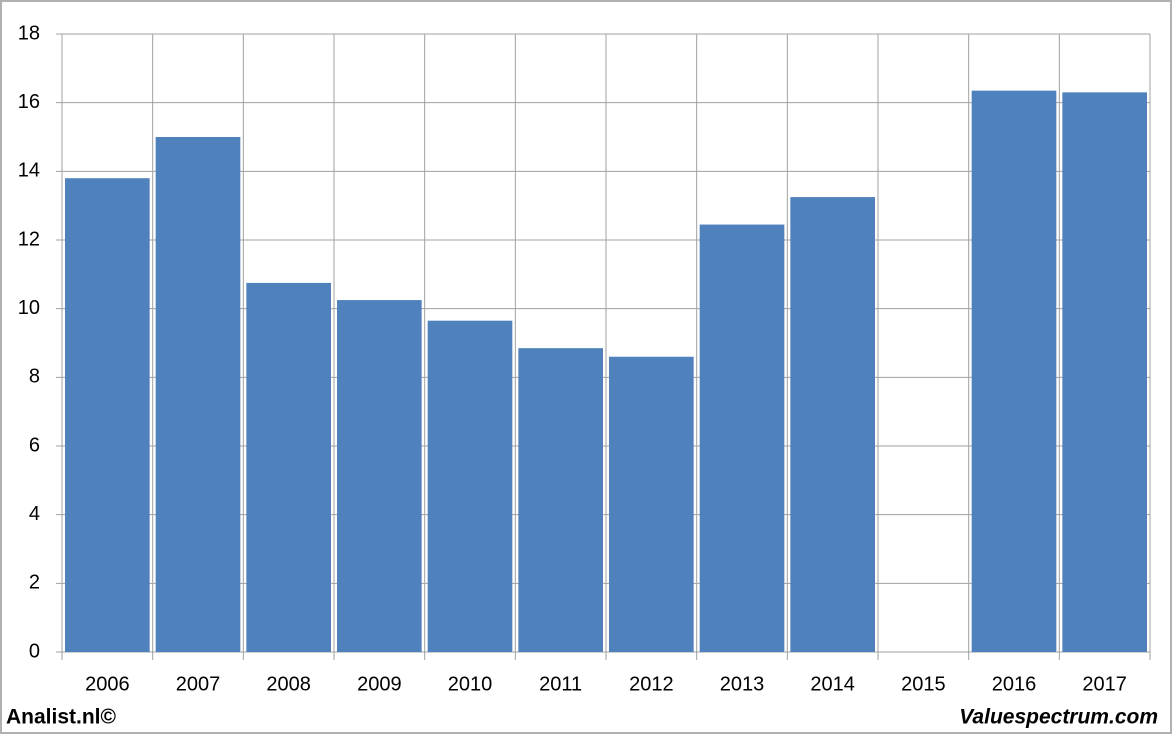  I want to click on x-tick-label: 2011, so click(560, 684).